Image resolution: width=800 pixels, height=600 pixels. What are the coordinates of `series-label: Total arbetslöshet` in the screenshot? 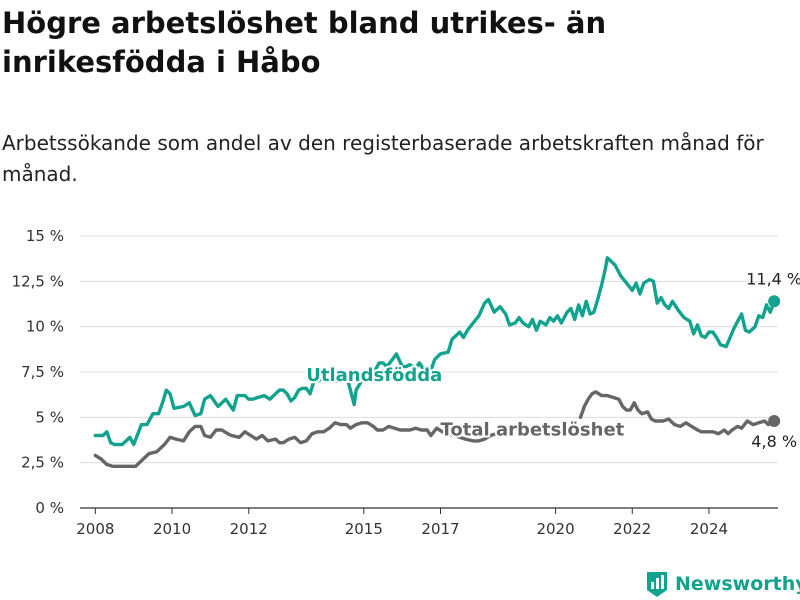 It's located at (533, 429).